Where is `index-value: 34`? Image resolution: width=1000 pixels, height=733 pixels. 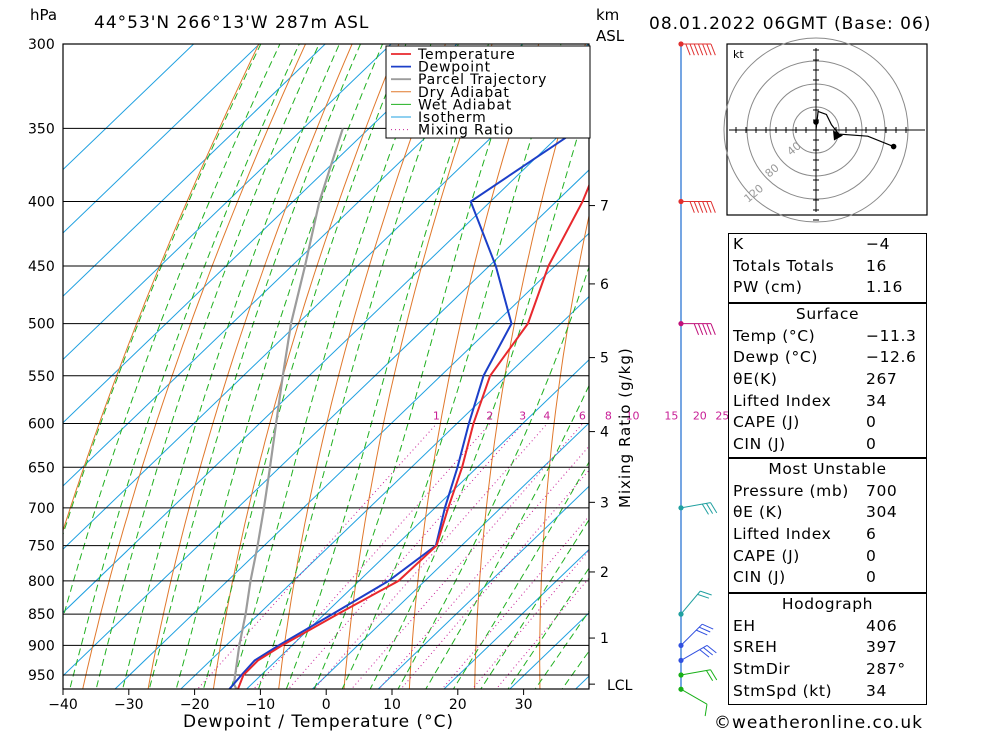
index-value: 34 is located at coordinates (876, 690).